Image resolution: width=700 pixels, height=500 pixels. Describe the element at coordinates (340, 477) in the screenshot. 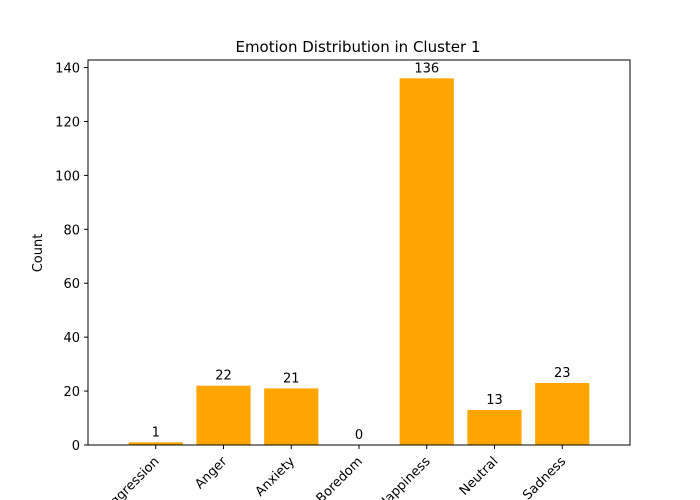

I see `x-tick-label-boredom: Boredom` at that location.